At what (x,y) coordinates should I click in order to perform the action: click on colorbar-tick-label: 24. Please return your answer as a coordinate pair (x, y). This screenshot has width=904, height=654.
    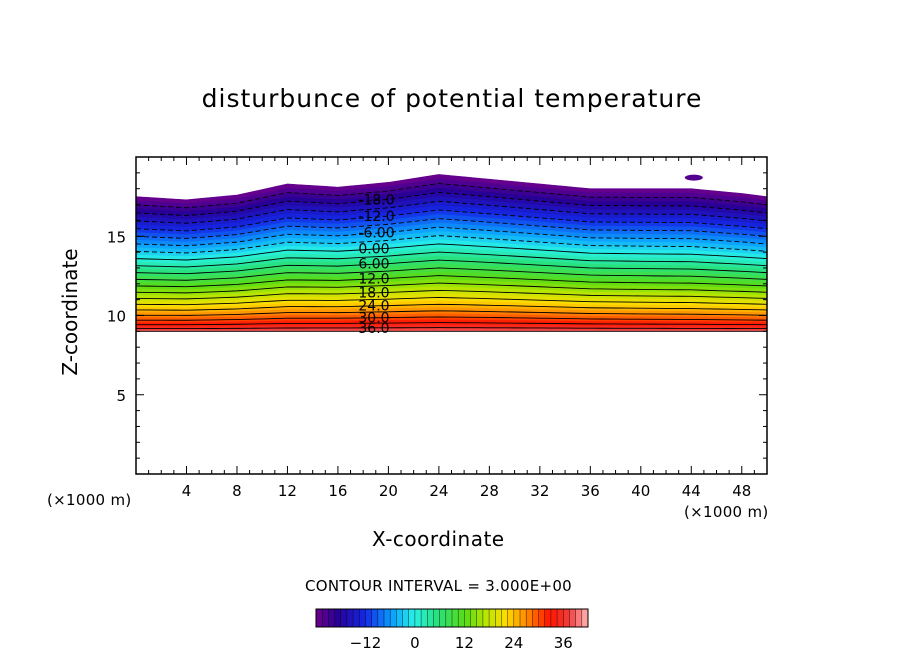
    Looking at the image, I should click on (513, 643).